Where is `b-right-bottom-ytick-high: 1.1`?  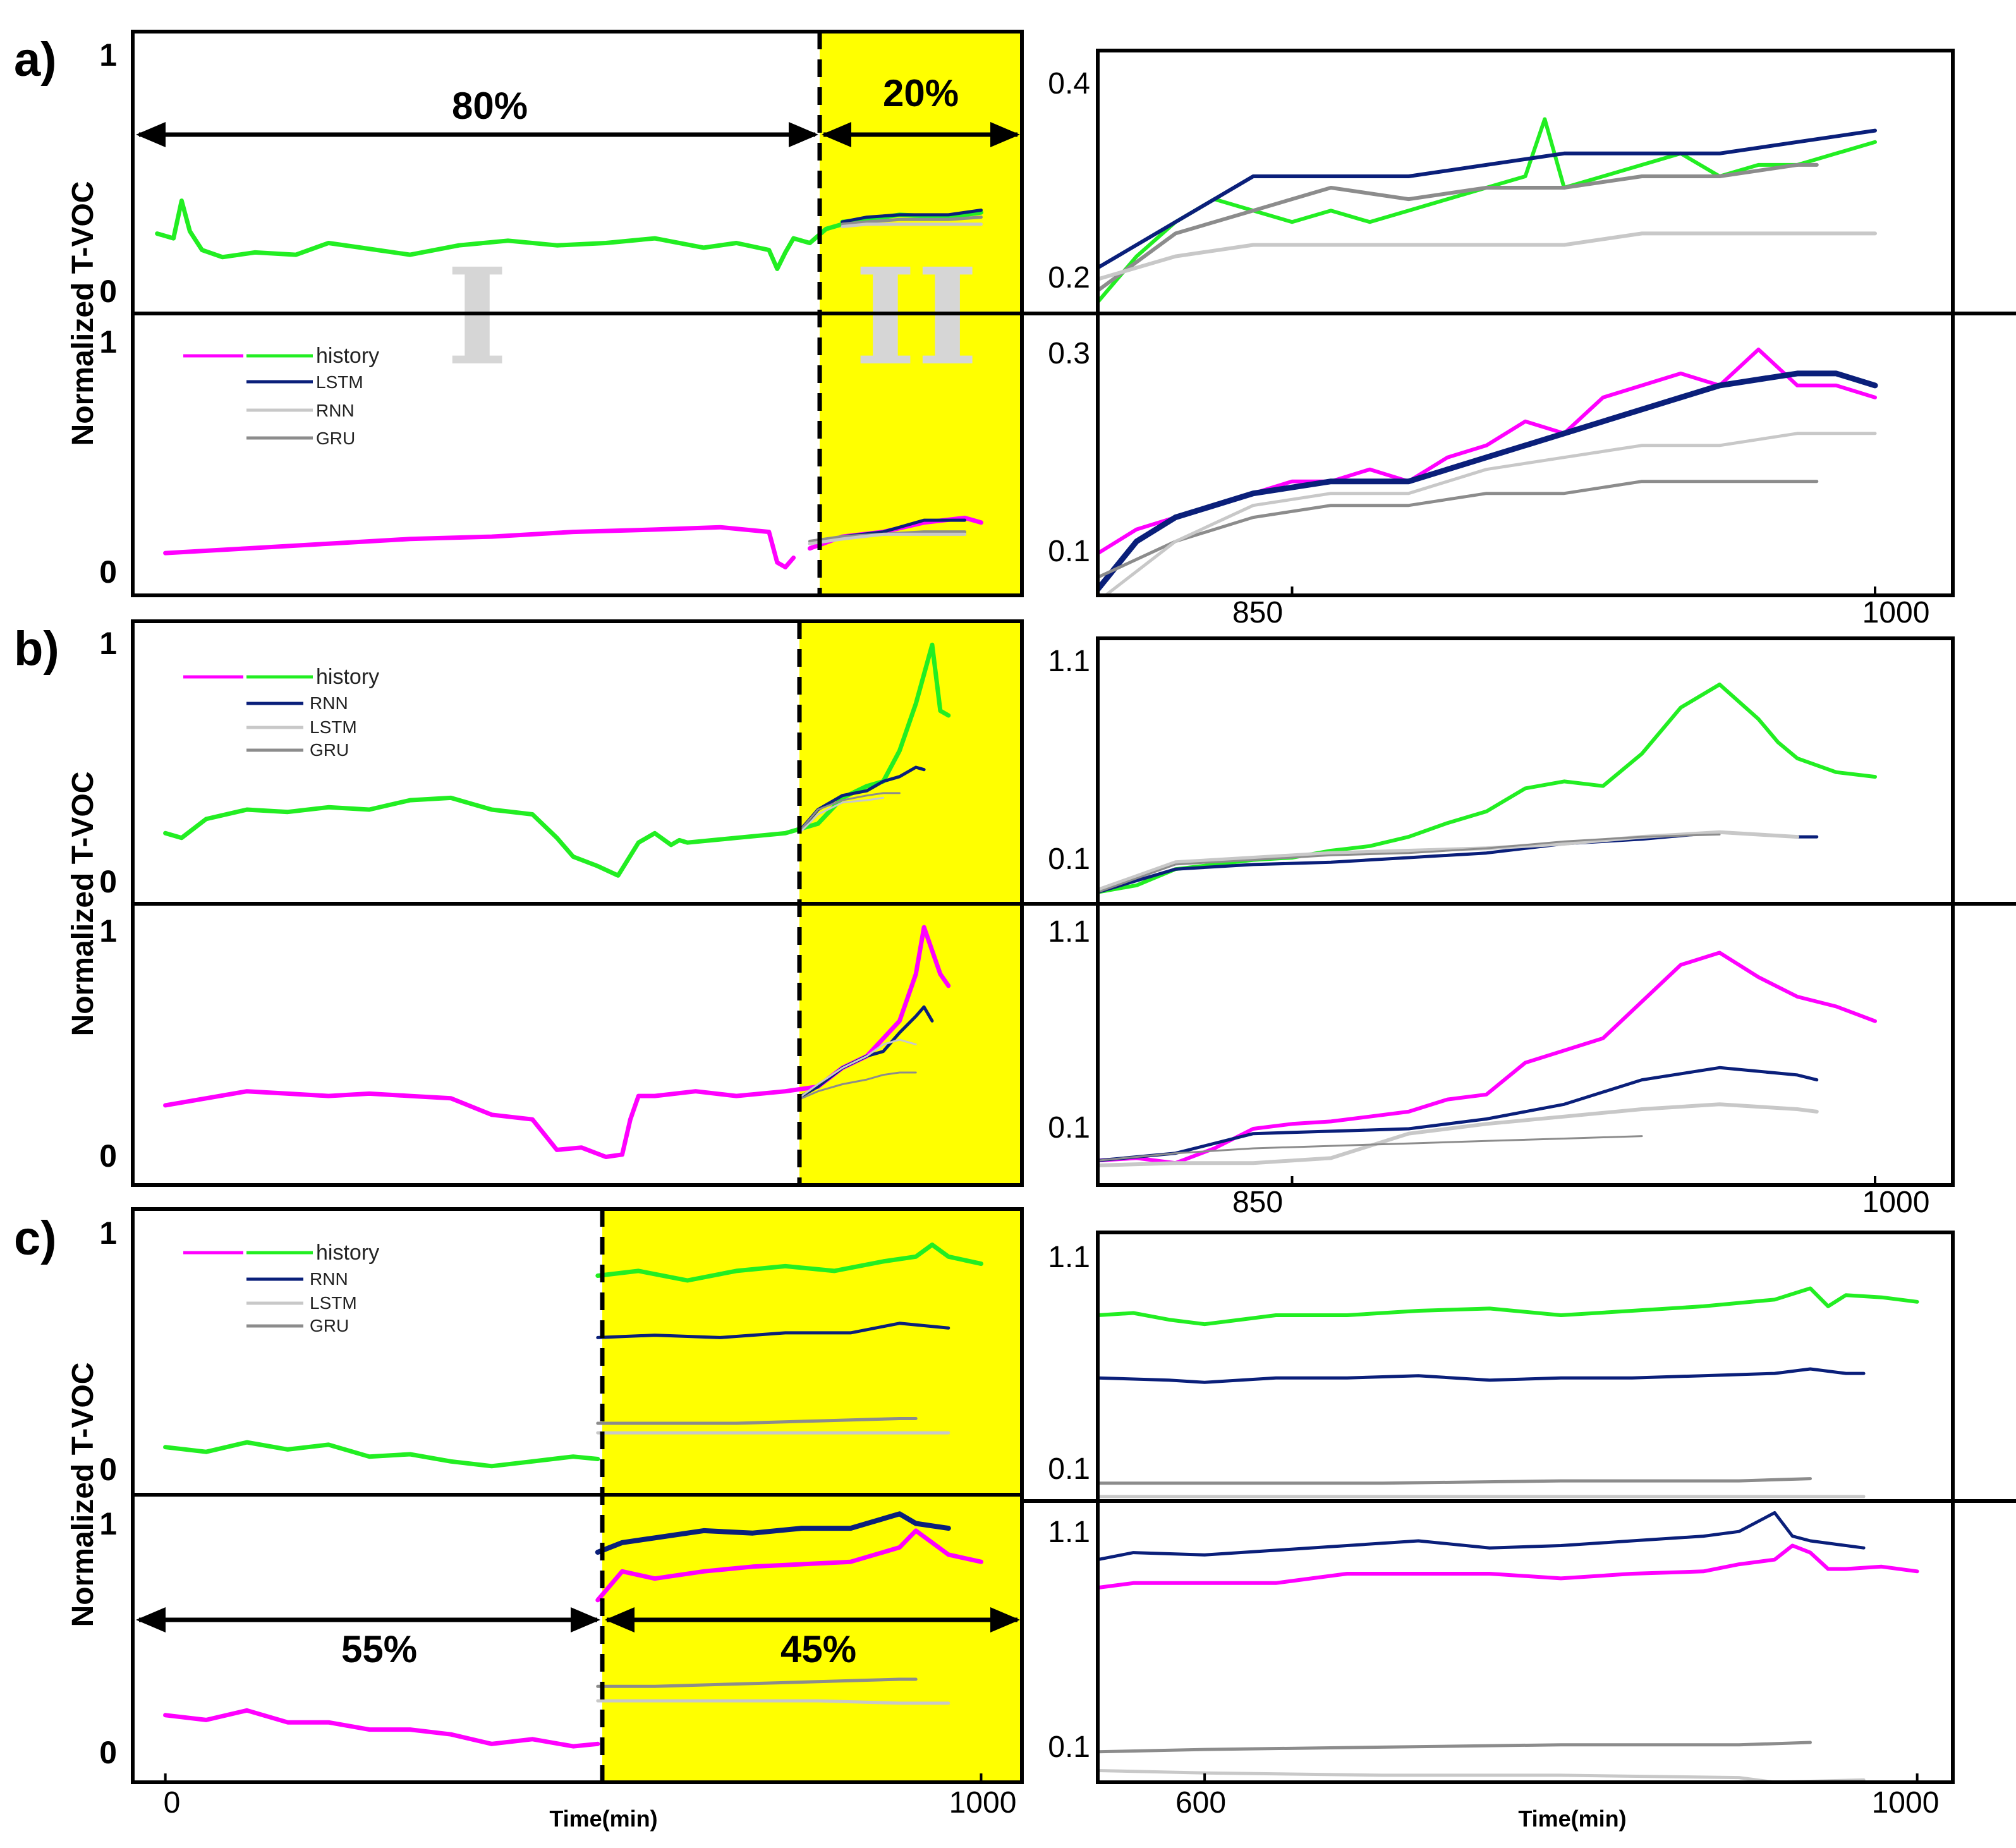 b-right-bottom-ytick-high: 1.1 is located at coordinates (1069, 932).